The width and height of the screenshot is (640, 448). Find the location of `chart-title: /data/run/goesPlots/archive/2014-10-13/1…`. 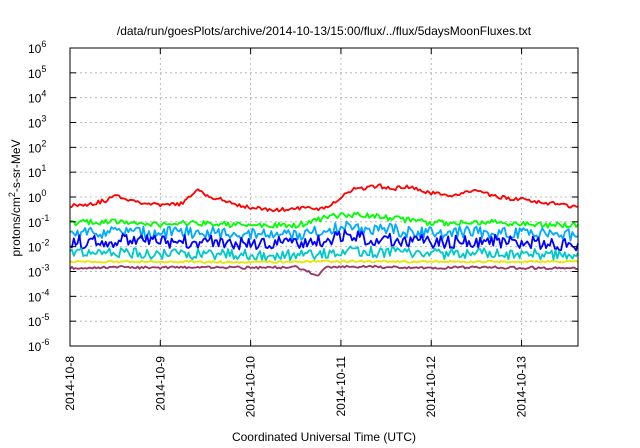

chart-title: /data/run/goesPlots/archive/2014-10-13/1… is located at coordinates (324, 31).